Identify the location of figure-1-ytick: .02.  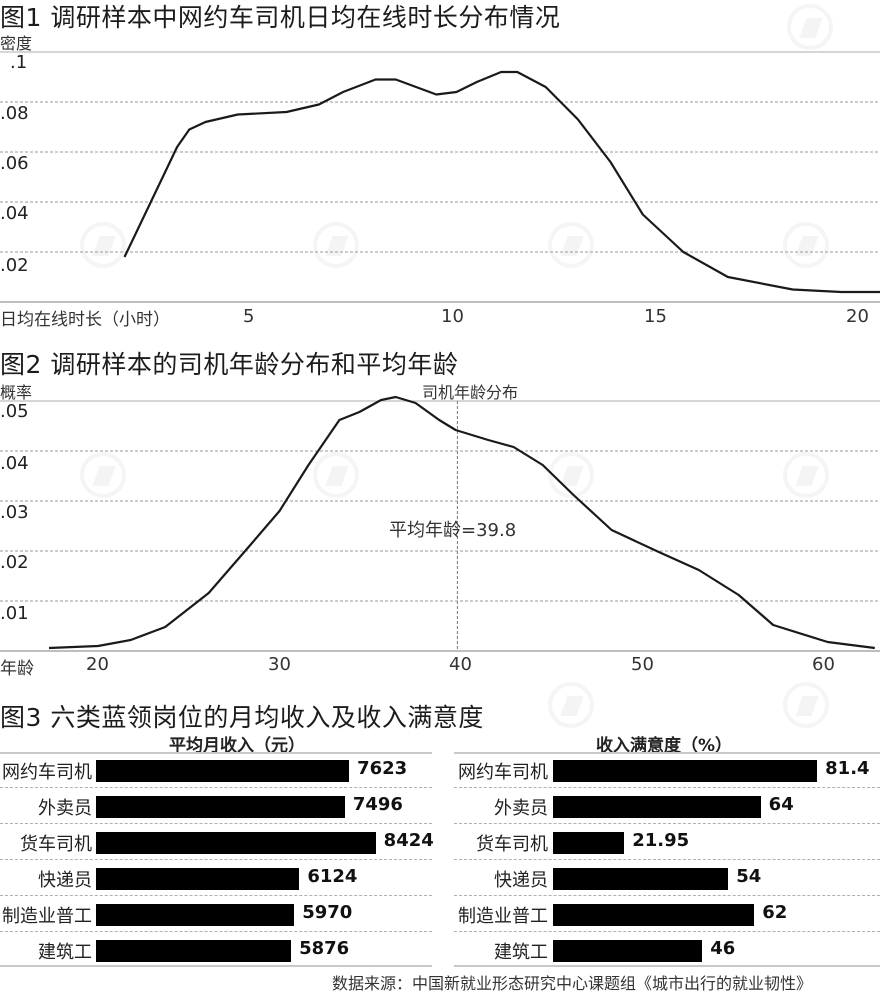
(14, 265).